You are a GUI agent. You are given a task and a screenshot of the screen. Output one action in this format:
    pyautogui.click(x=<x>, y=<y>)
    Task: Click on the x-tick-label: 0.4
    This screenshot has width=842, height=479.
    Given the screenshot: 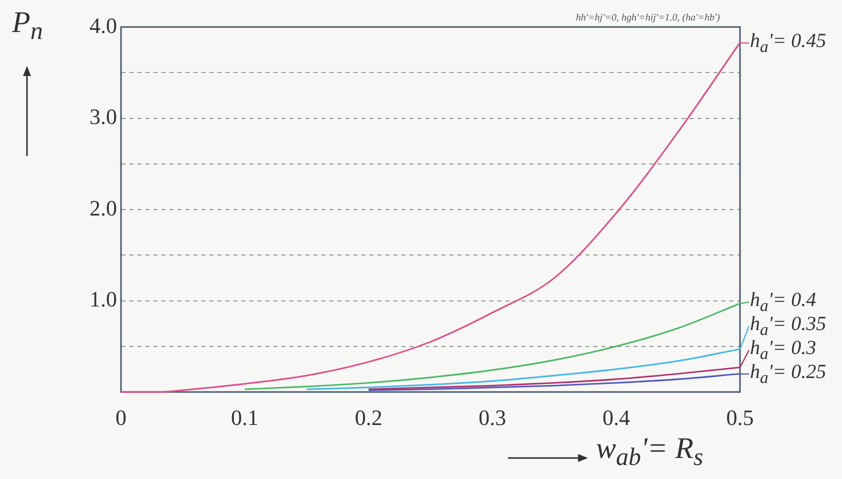 What is the action you would take?
    pyautogui.click(x=616, y=417)
    